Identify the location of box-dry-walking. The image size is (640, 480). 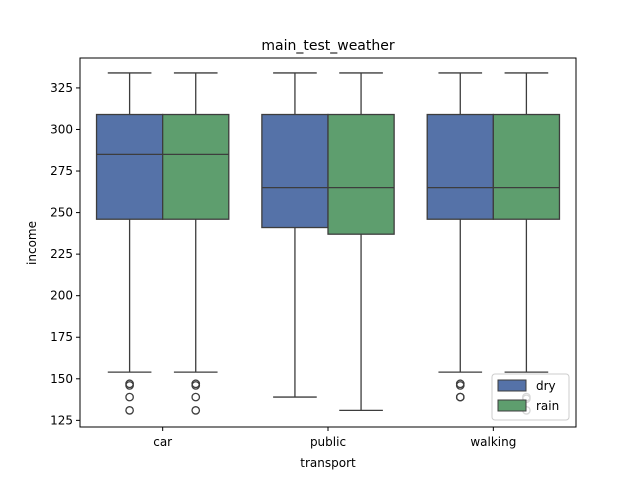
(460, 237).